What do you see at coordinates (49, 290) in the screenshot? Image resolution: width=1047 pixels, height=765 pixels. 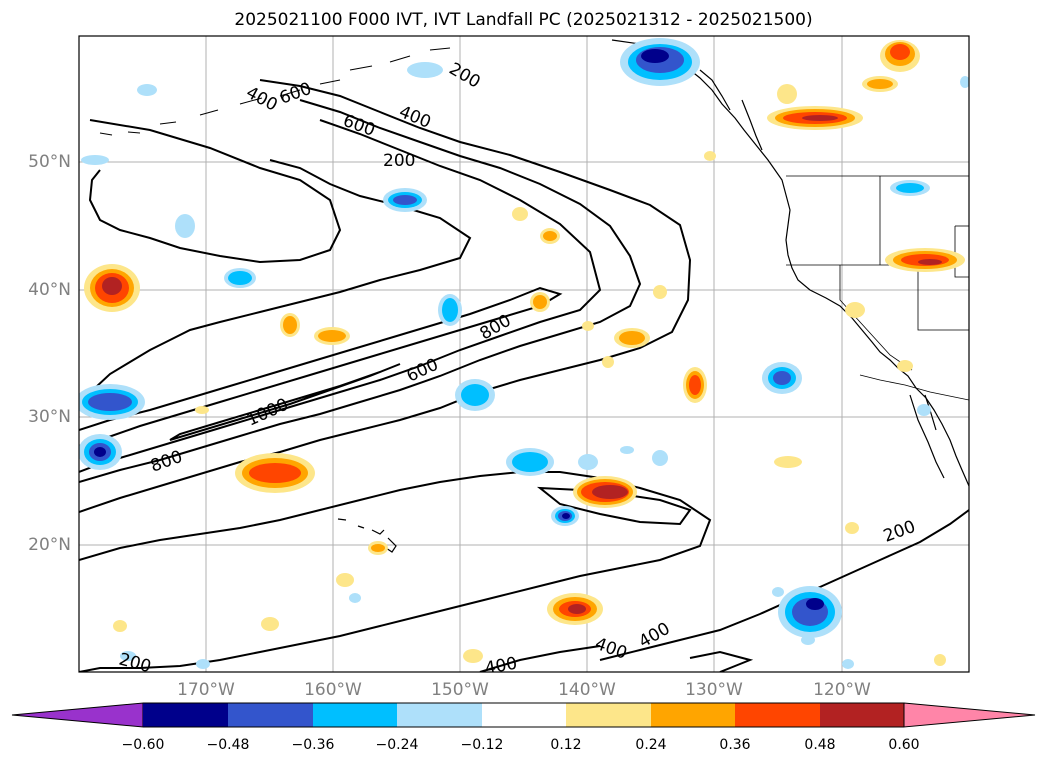 I see `lat-label: 40°N` at bounding box center [49, 290].